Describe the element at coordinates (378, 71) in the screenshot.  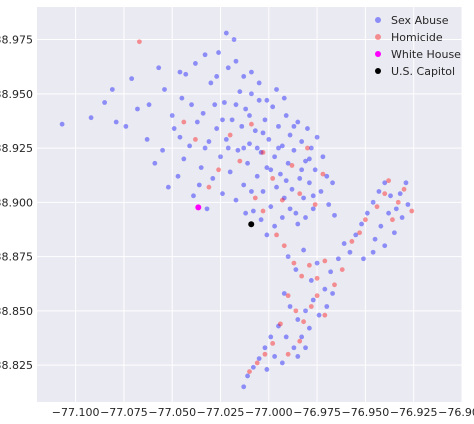
I see `legend-marker-u-s-capitol` at that location.